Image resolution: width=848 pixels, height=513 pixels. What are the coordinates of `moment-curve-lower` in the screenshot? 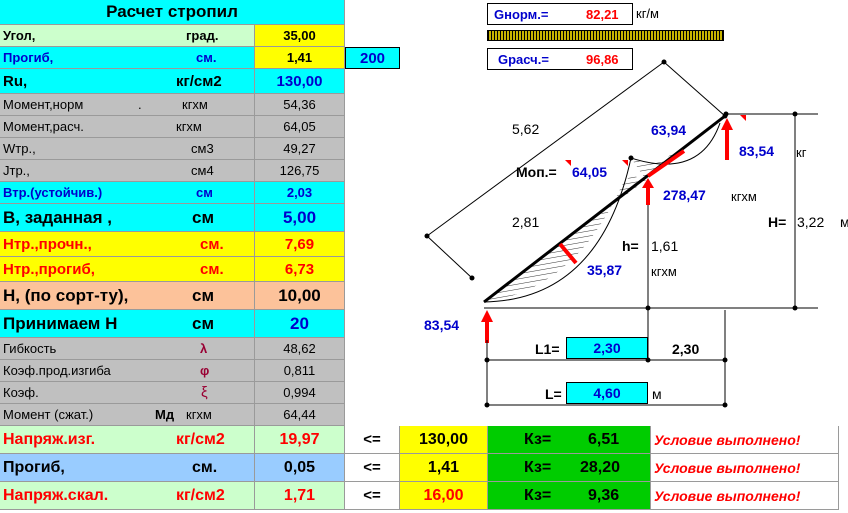 It's located at (557, 230).